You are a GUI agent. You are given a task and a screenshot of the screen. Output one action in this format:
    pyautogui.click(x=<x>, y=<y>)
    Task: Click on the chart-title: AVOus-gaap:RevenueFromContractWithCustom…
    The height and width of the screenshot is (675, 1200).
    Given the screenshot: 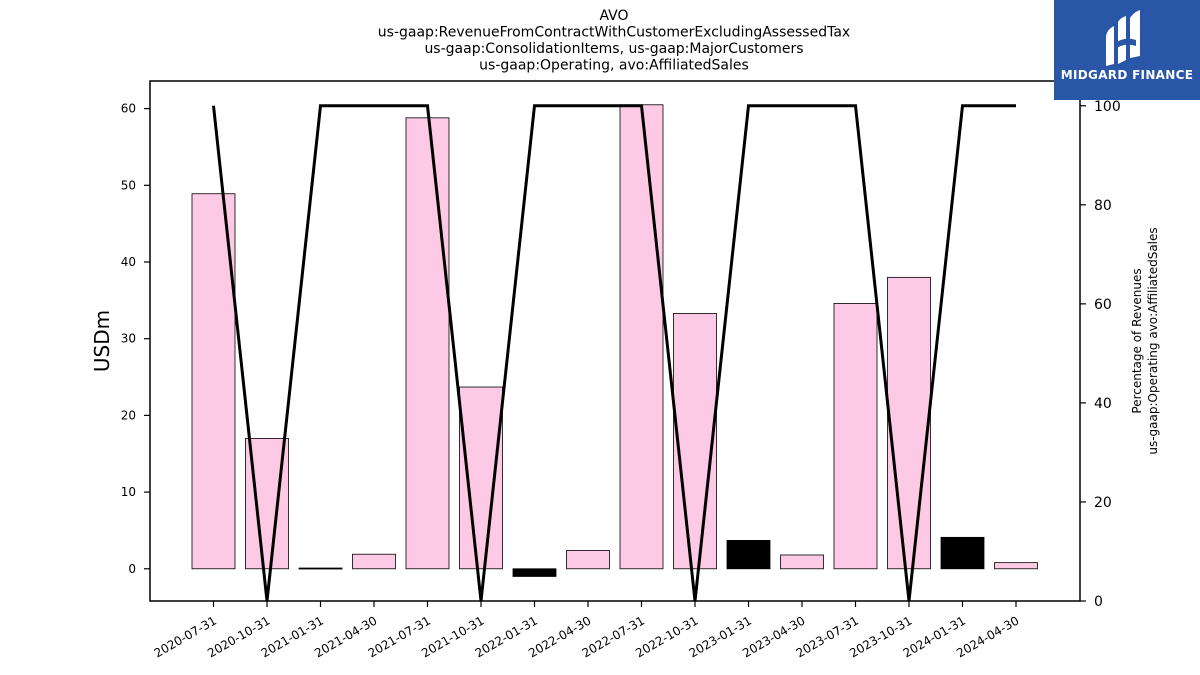 What is the action you would take?
    pyautogui.click(x=614, y=41)
    